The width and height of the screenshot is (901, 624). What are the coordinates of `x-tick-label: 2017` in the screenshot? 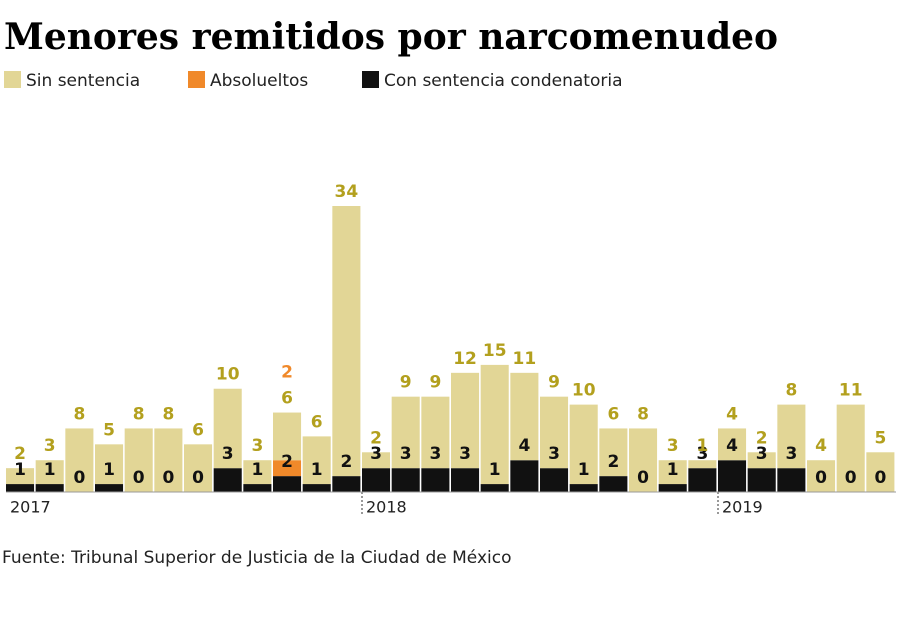 It's located at (30, 507).